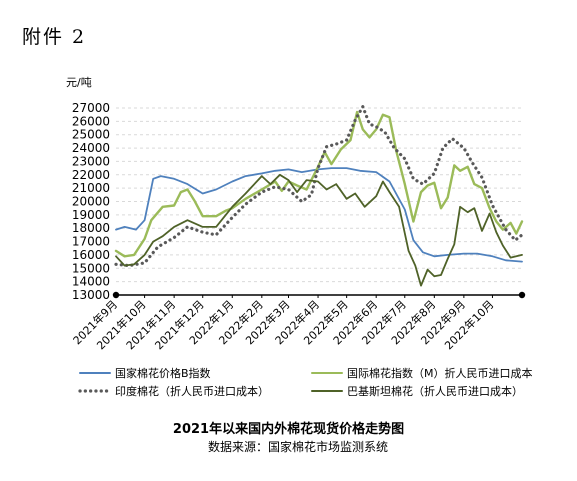 This screenshot has width=577, height=481. Describe the element at coordinates (91, 108) in the screenshot. I see `y-tick-label: 27000` at that location.